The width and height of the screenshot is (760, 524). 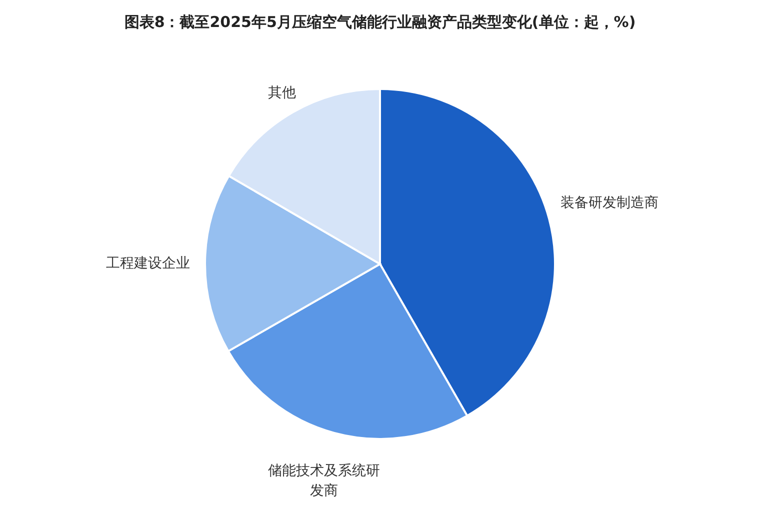 I want to click on chart-title: 图表8：截至2025年5月压缩空气储能行业融资产品类型变化(单位：起，%), so click(x=380, y=22).